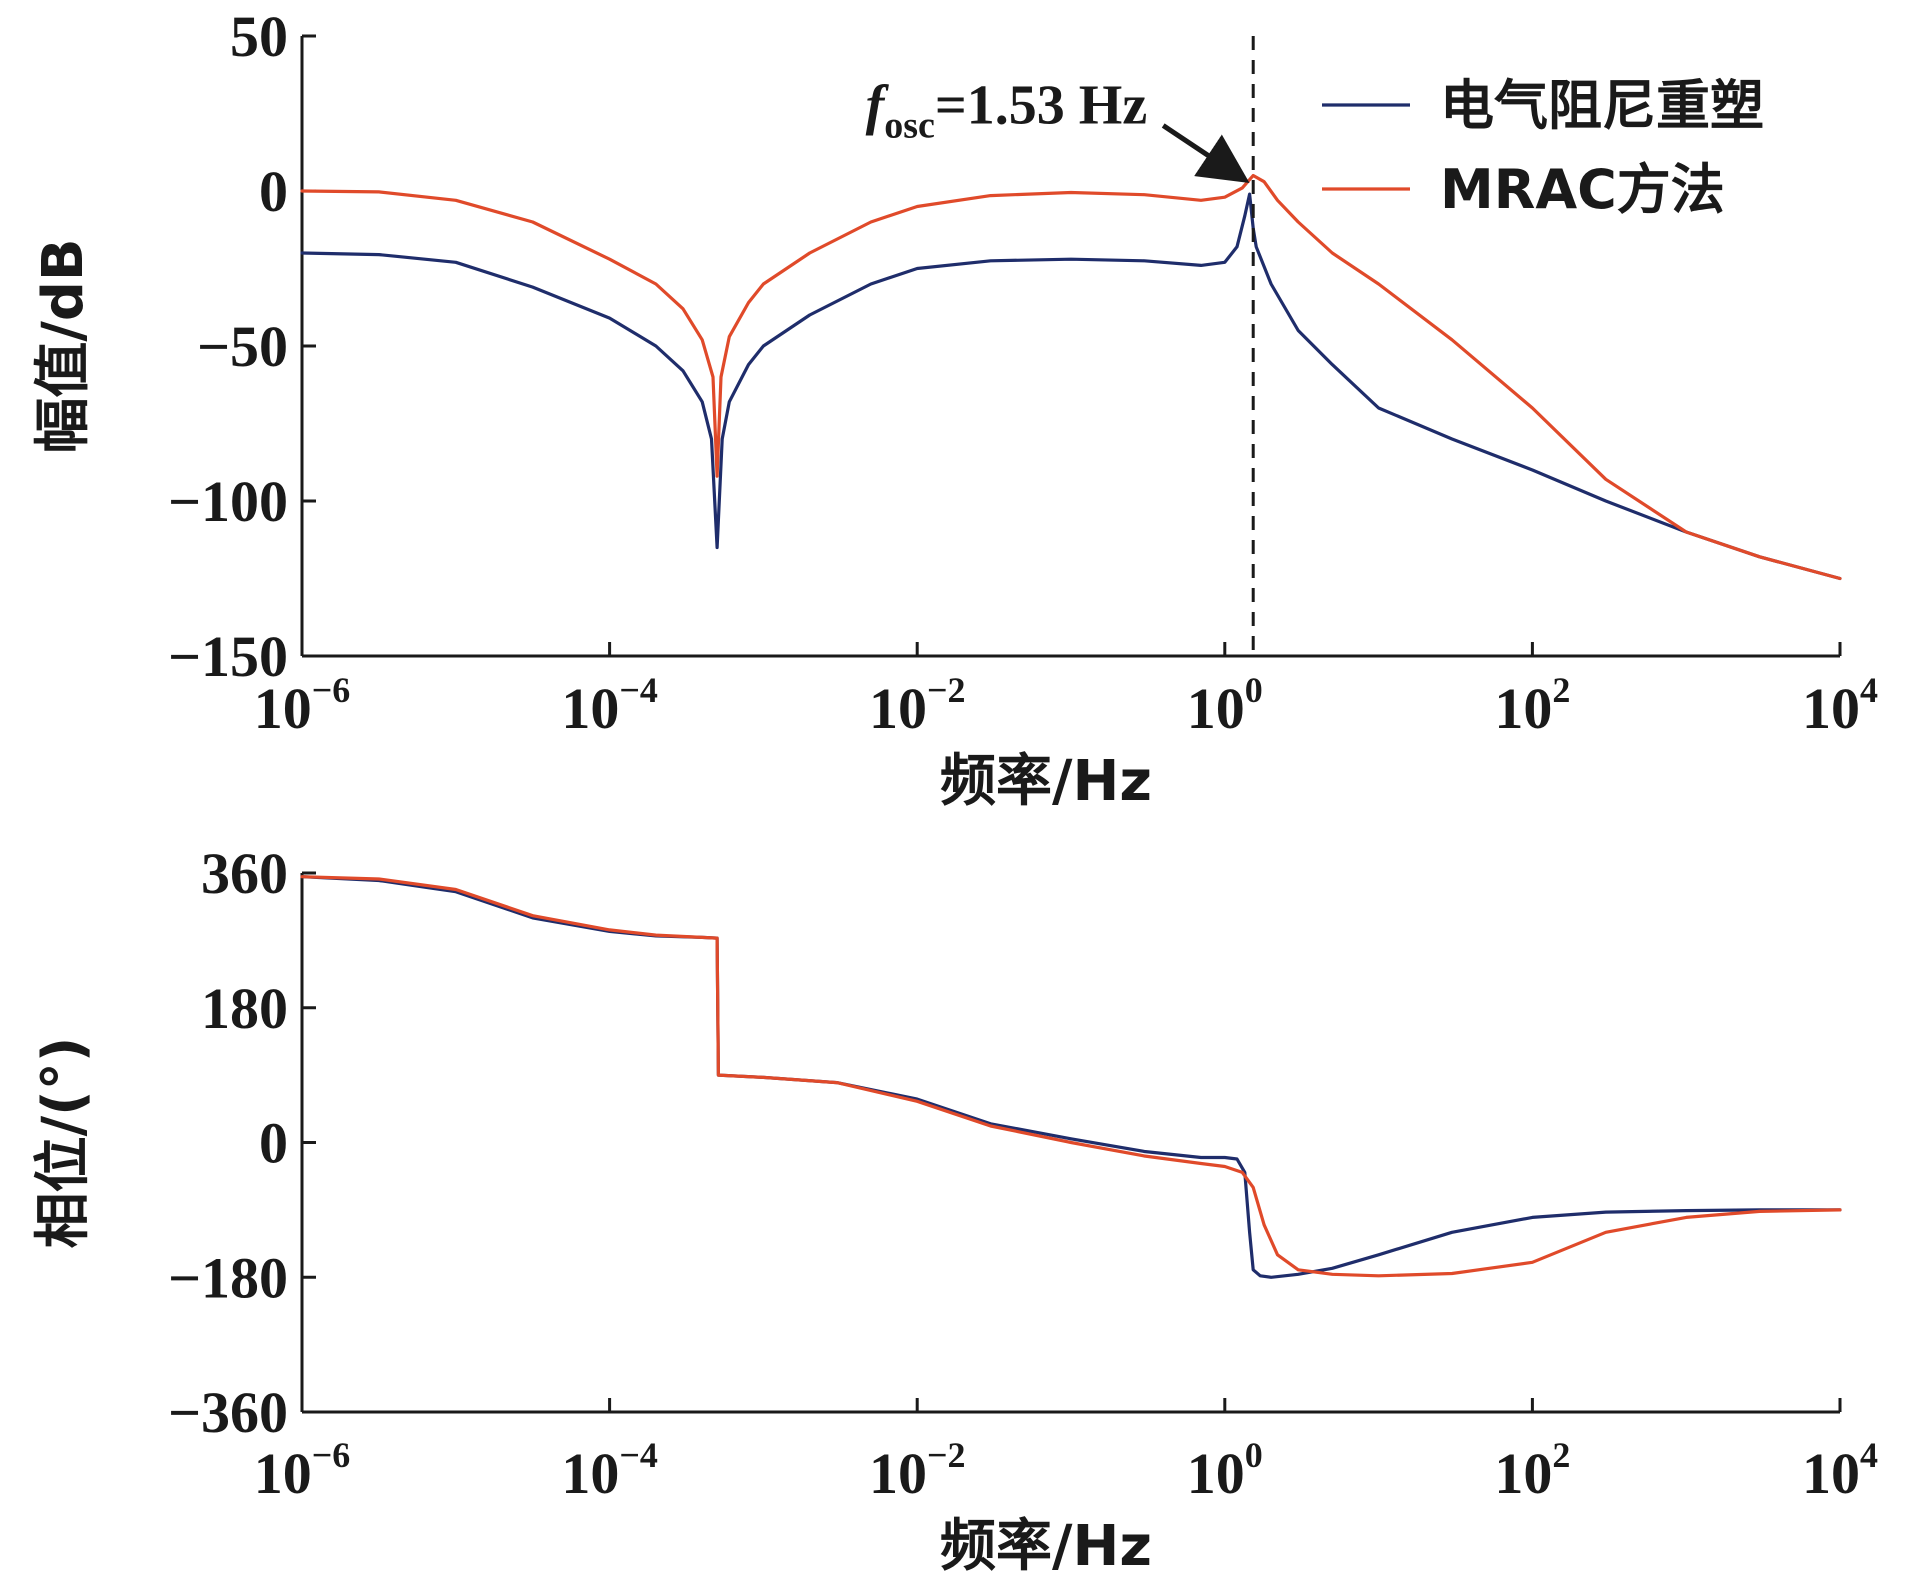 This screenshot has height=1584, width=1916. What do you see at coordinates (1007, 111) in the screenshot?
I see `osc-frequency-annotation: fosc=1.53 Hz` at bounding box center [1007, 111].